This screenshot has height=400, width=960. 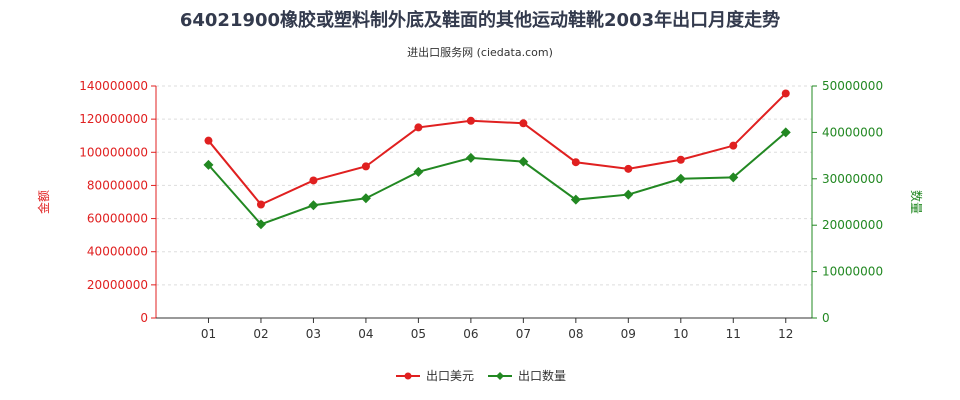 What do you see at coordinates (313, 334) in the screenshot?
I see `x-tick-label: 03` at bounding box center [313, 334].